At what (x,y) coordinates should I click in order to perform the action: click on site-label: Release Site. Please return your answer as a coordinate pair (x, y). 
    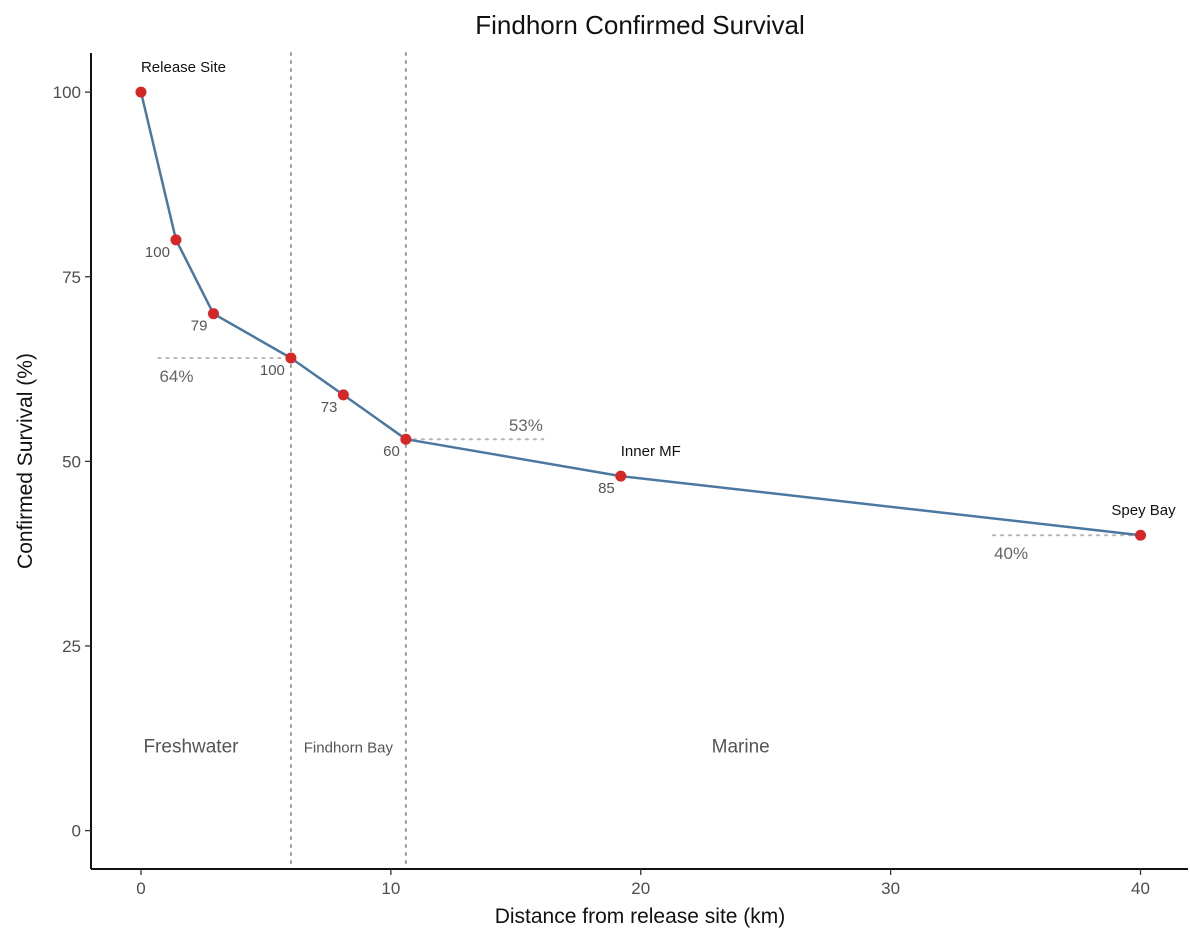
    Looking at the image, I should click on (183, 67).